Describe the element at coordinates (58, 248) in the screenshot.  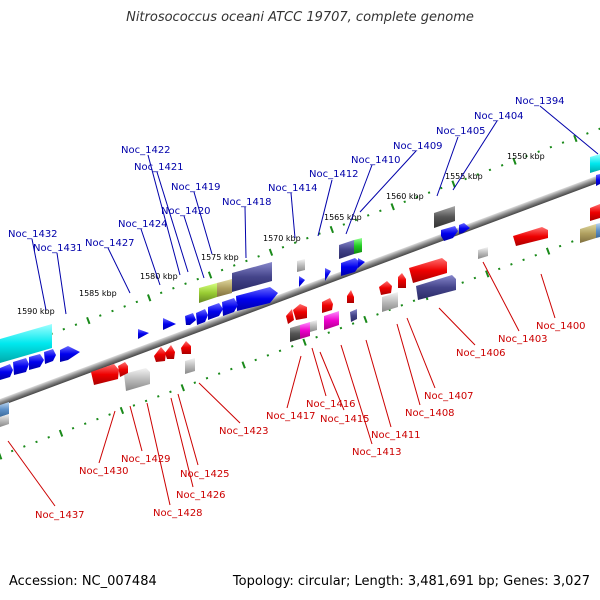
I see `gene-label: Noc_1431` at that location.